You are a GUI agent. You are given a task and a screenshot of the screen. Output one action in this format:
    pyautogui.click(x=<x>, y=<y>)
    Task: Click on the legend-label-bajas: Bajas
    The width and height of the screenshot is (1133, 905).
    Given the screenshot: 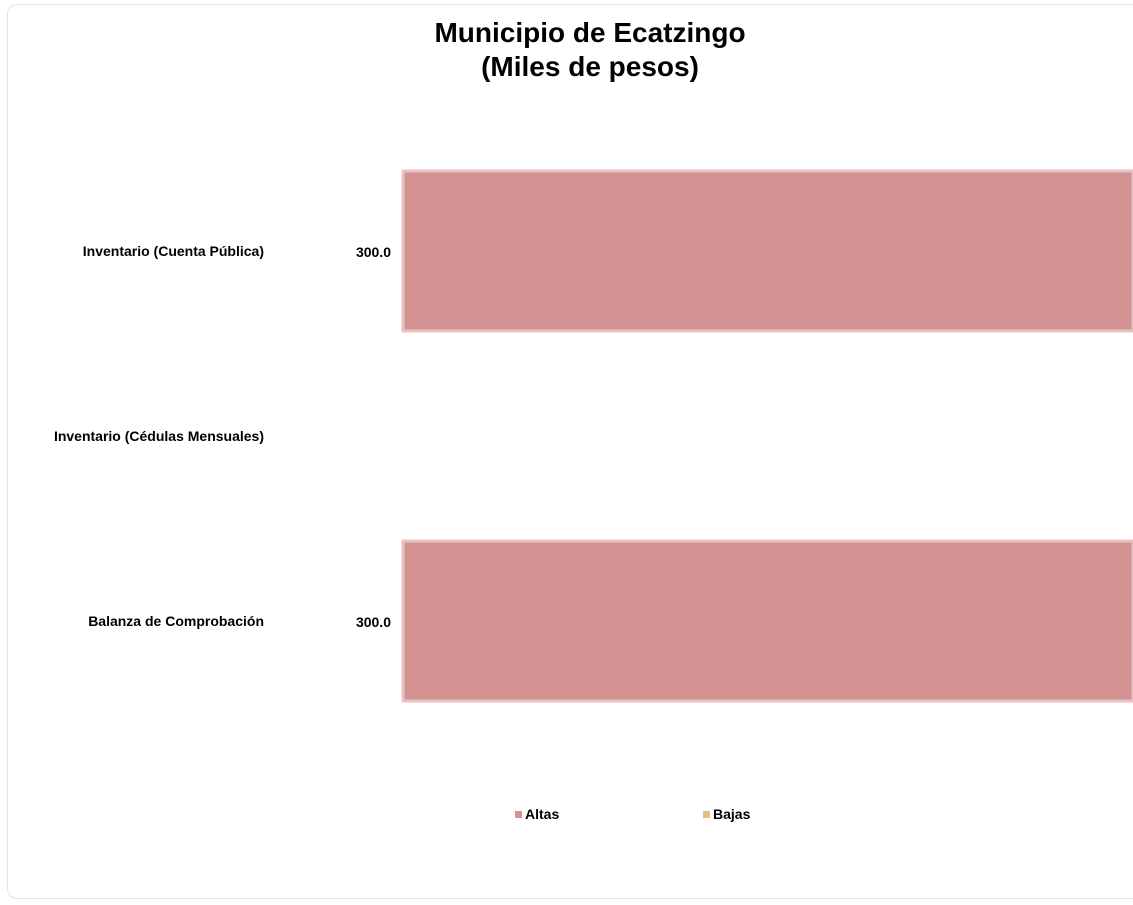 What is the action you would take?
    pyautogui.click(x=732, y=814)
    